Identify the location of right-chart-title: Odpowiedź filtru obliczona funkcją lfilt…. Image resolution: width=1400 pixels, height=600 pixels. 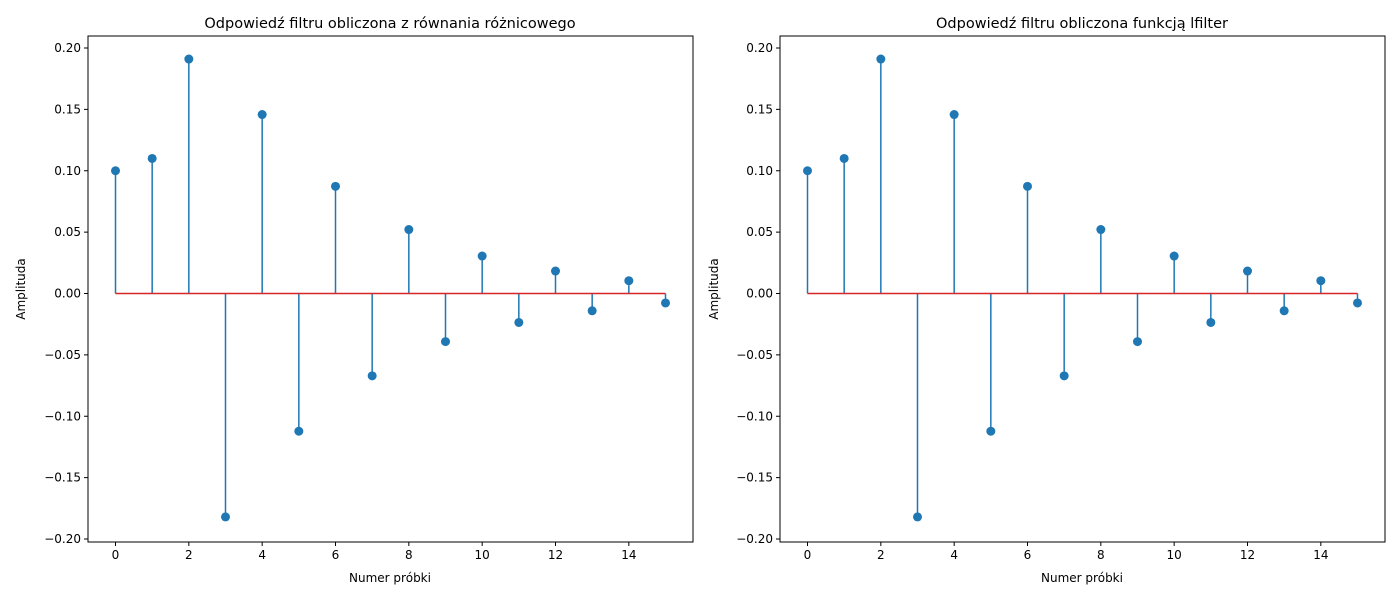
(1082, 24).